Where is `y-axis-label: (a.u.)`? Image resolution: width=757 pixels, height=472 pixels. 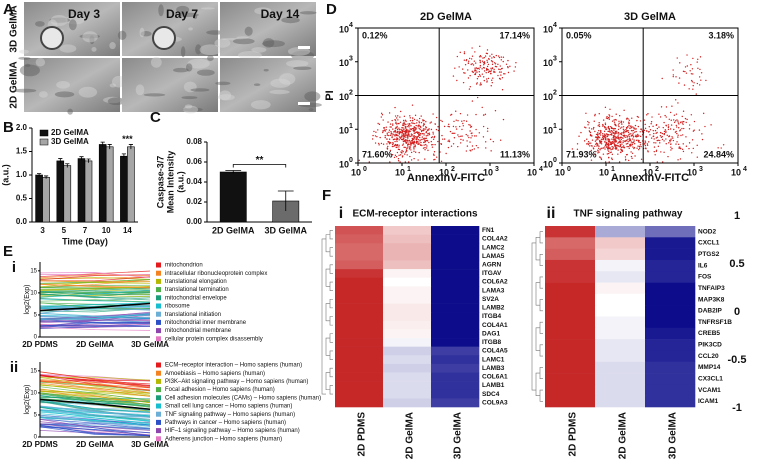 y-axis-label: (a.u.) is located at coordinates (180, 182).